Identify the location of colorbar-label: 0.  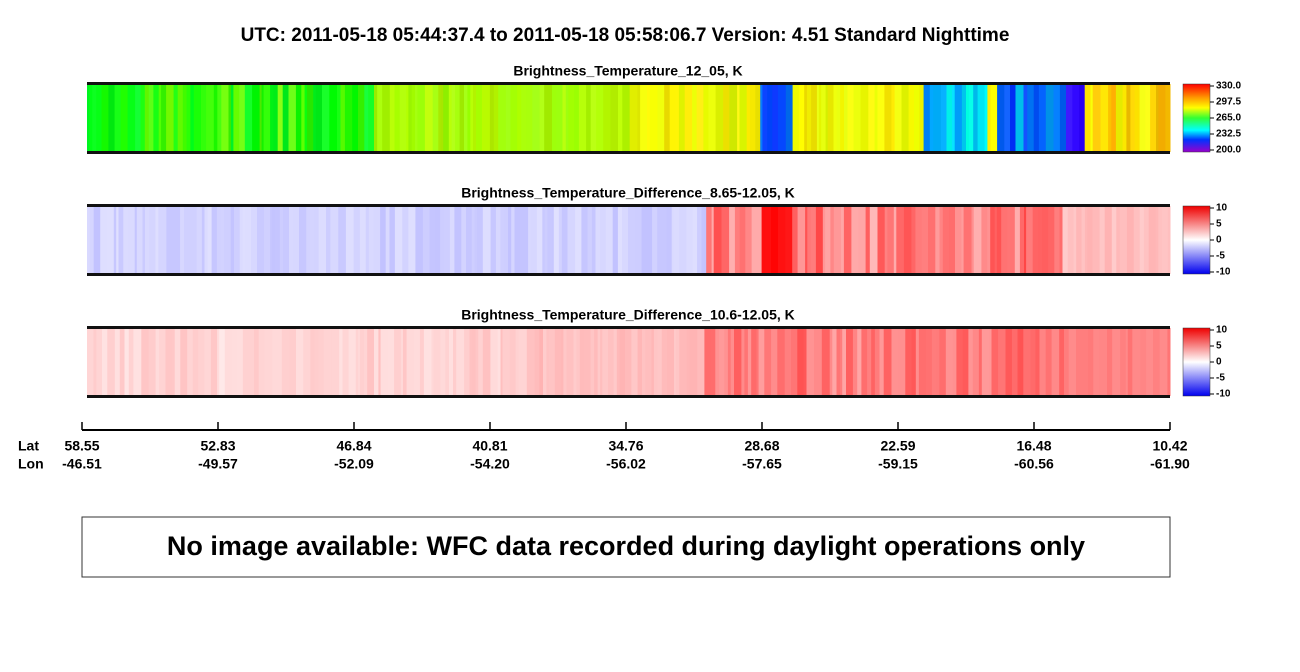
(1219, 362).